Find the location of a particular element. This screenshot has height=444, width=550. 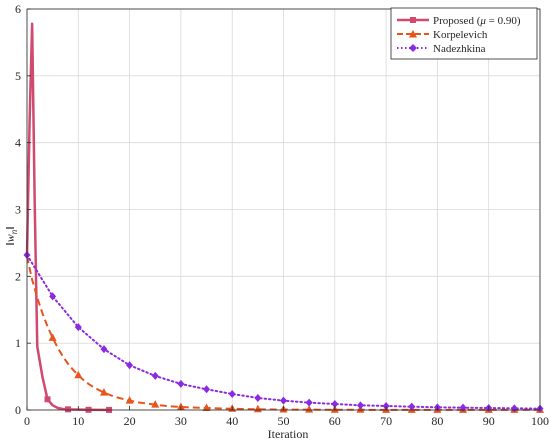

x-tick-label: 60 is located at coordinates (335, 421).